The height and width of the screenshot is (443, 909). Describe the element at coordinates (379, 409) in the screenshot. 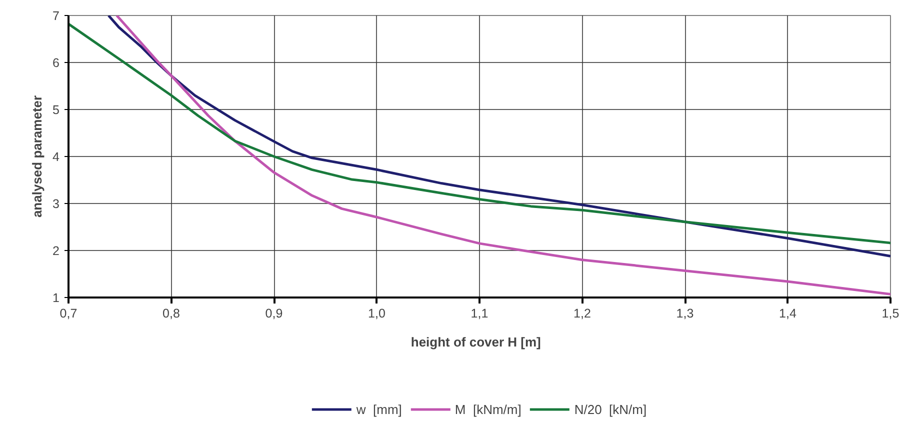

I see `legend-label: w [mm]` at that location.